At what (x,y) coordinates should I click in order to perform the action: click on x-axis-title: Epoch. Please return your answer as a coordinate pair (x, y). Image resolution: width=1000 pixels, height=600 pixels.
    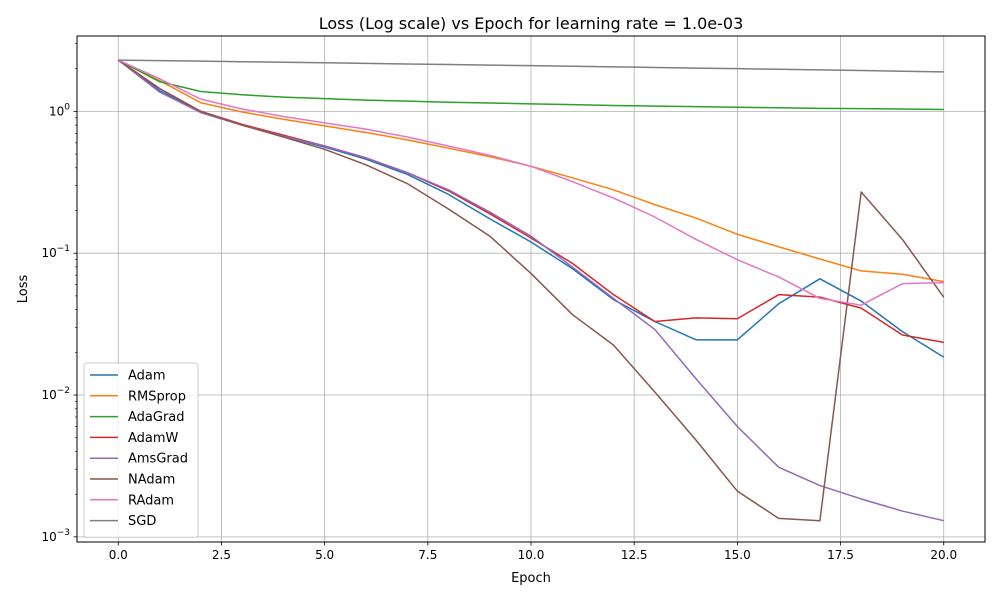
    Looking at the image, I should click on (531, 578).